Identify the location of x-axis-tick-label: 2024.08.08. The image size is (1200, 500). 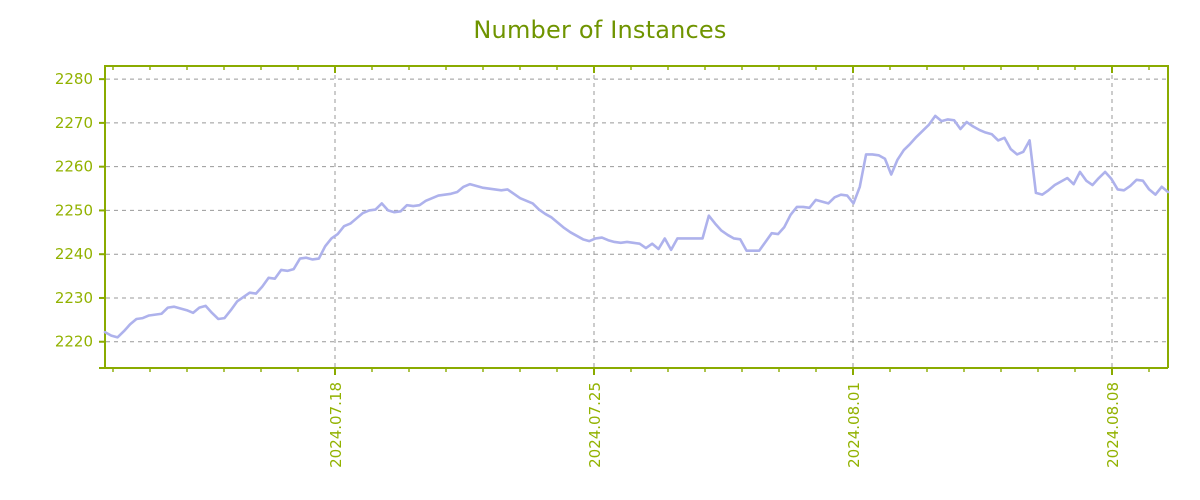
(1113, 425).